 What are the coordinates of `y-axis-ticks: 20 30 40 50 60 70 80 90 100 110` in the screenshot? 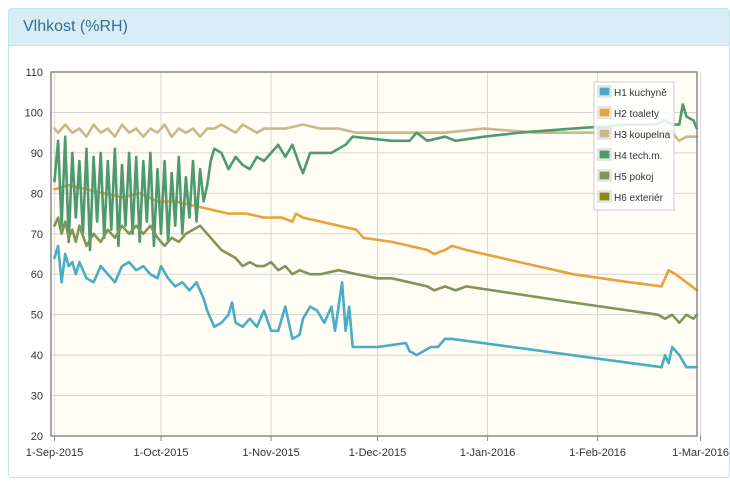 It's located at (34, 255).